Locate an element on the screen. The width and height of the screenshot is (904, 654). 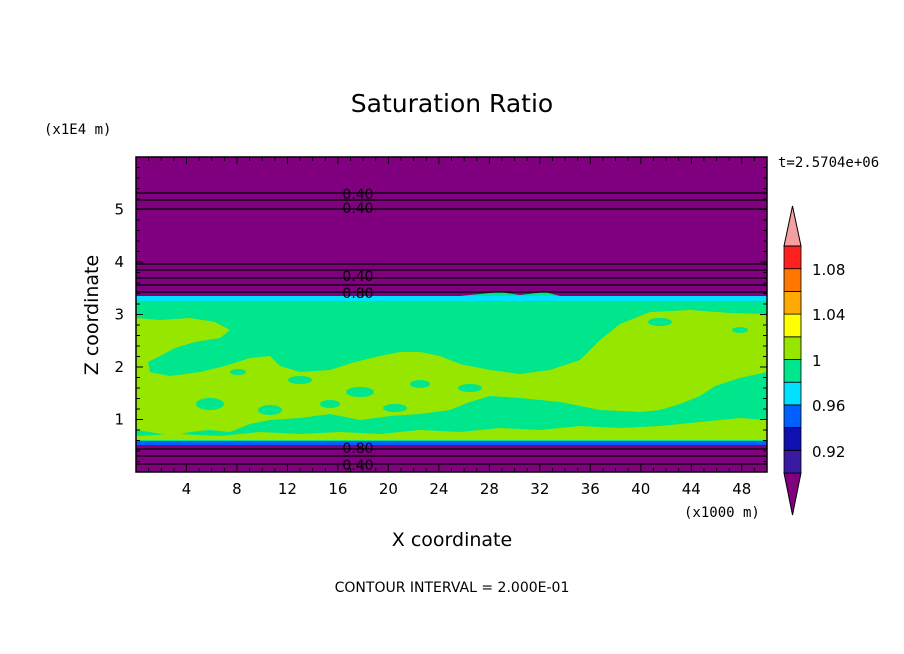
x-tick-label: 24 is located at coordinates (438, 489).